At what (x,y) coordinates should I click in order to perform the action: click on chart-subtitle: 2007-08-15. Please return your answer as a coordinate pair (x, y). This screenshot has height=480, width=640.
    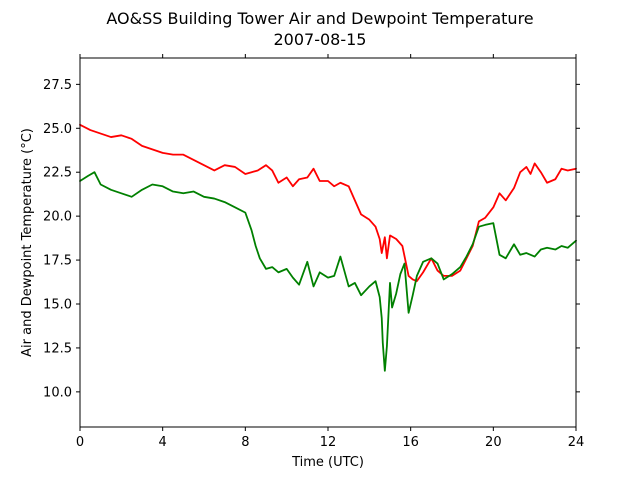
    Looking at the image, I should click on (320, 39).